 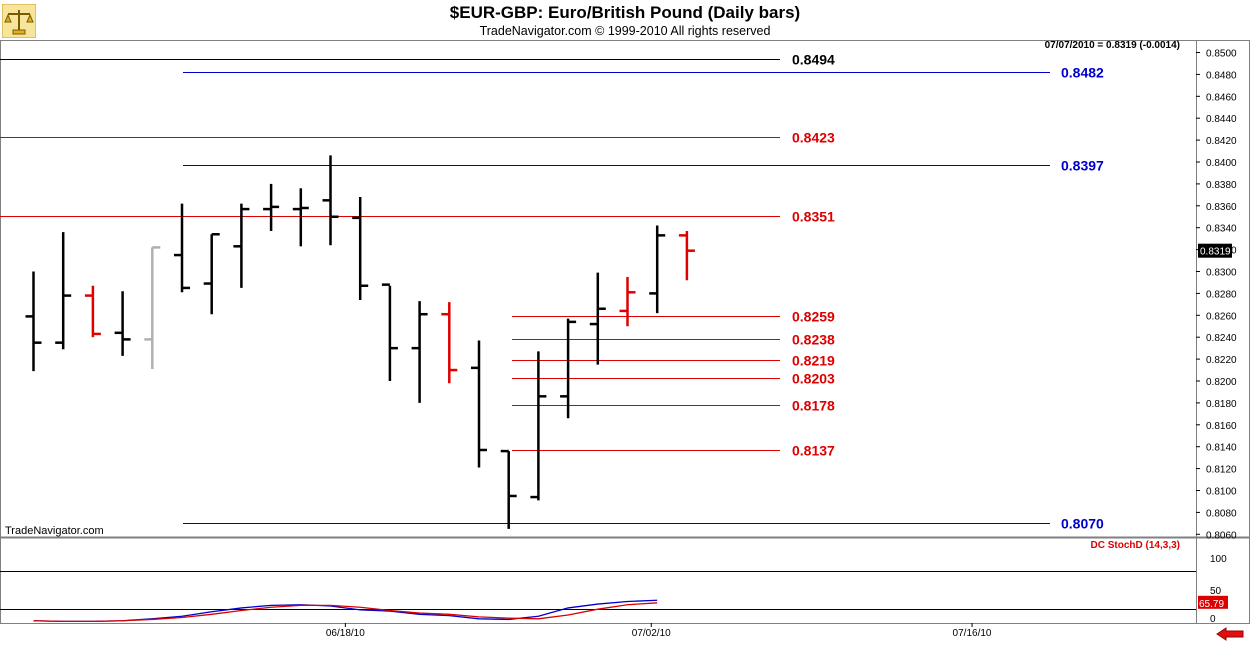 I want to click on y-tick-label: 0.8420, so click(x=1221, y=141).